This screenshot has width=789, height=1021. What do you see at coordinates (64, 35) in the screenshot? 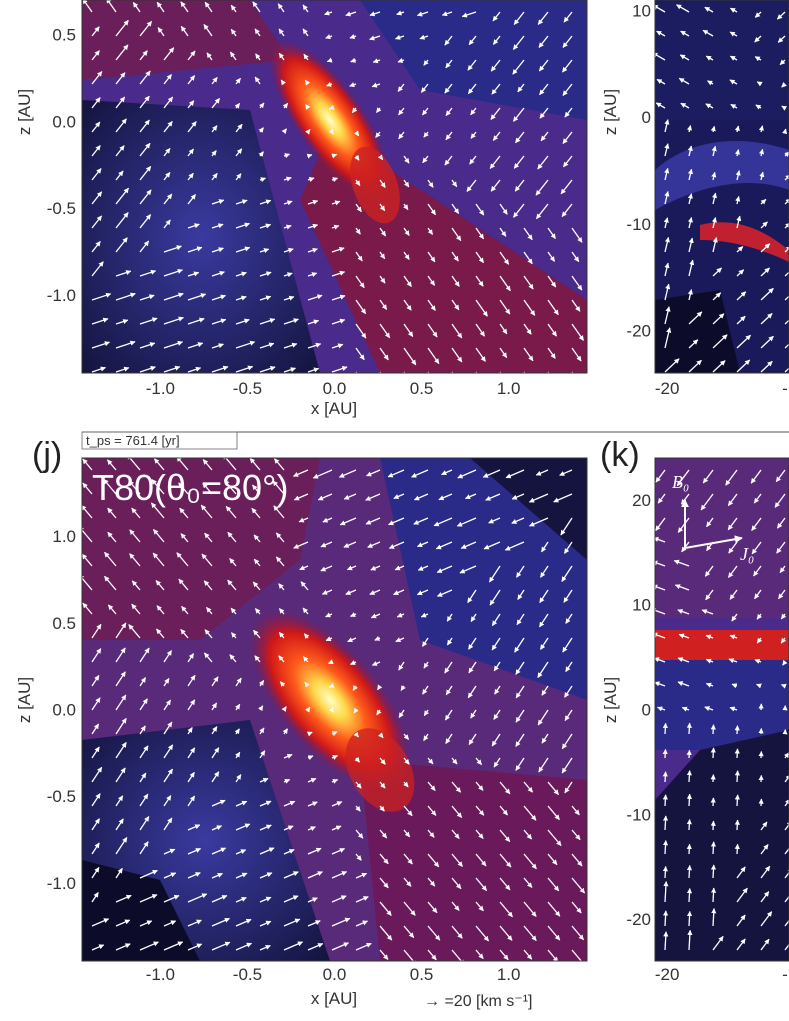
I see `y-tick-label: 0.5` at bounding box center [64, 35].